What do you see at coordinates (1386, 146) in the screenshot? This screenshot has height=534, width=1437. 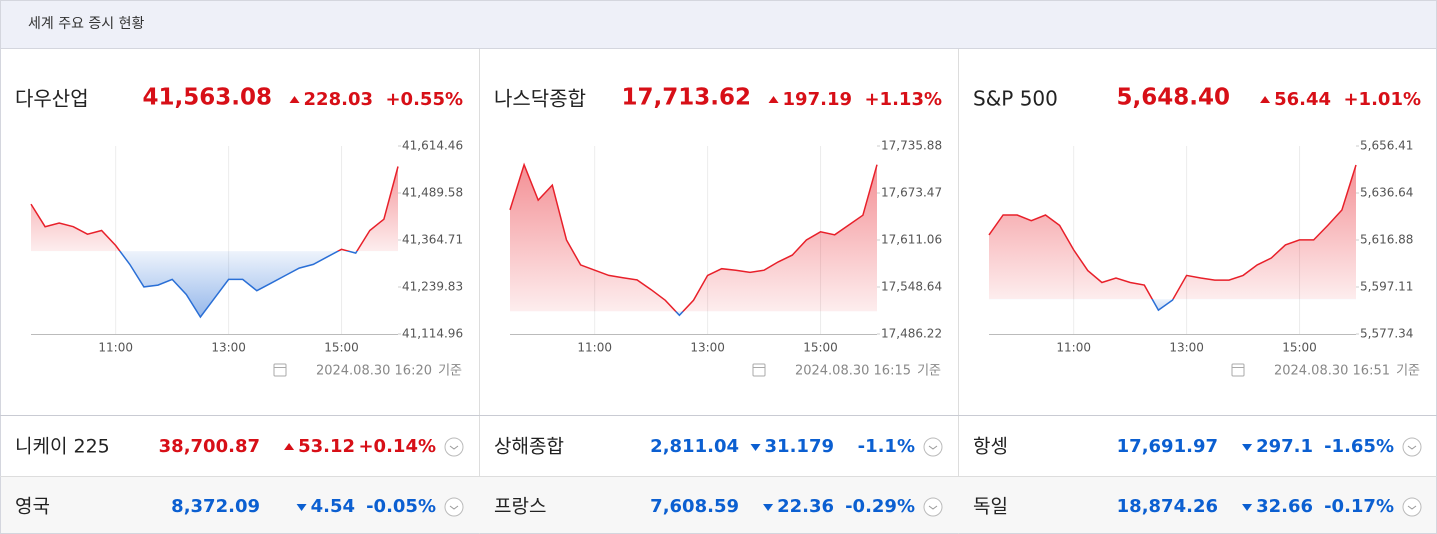 I see `y-tick-label: 5,656.41` at bounding box center [1386, 146].